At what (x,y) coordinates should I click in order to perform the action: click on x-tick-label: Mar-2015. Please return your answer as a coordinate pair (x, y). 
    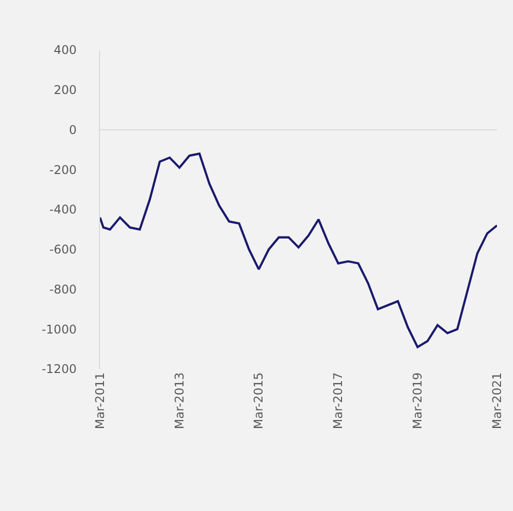
    Looking at the image, I should click on (259, 401).